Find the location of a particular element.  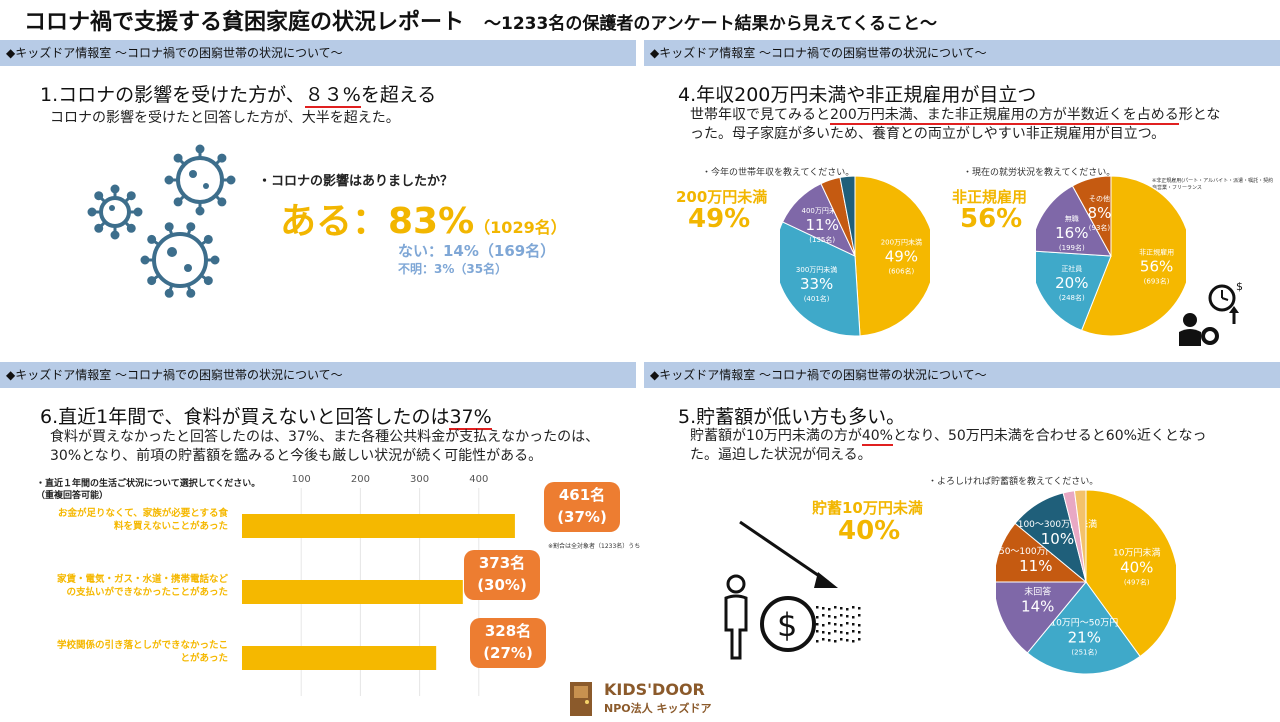

income-slice-pct: 49% is located at coordinates (901, 257).